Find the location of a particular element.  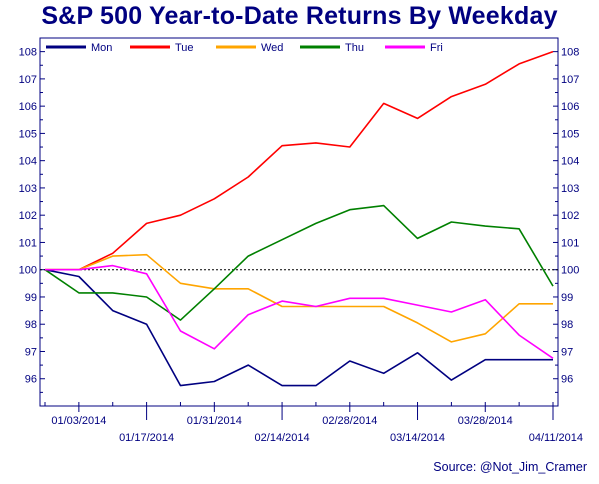

x-tick-label: 04/11/2014 is located at coordinates (556, 438).